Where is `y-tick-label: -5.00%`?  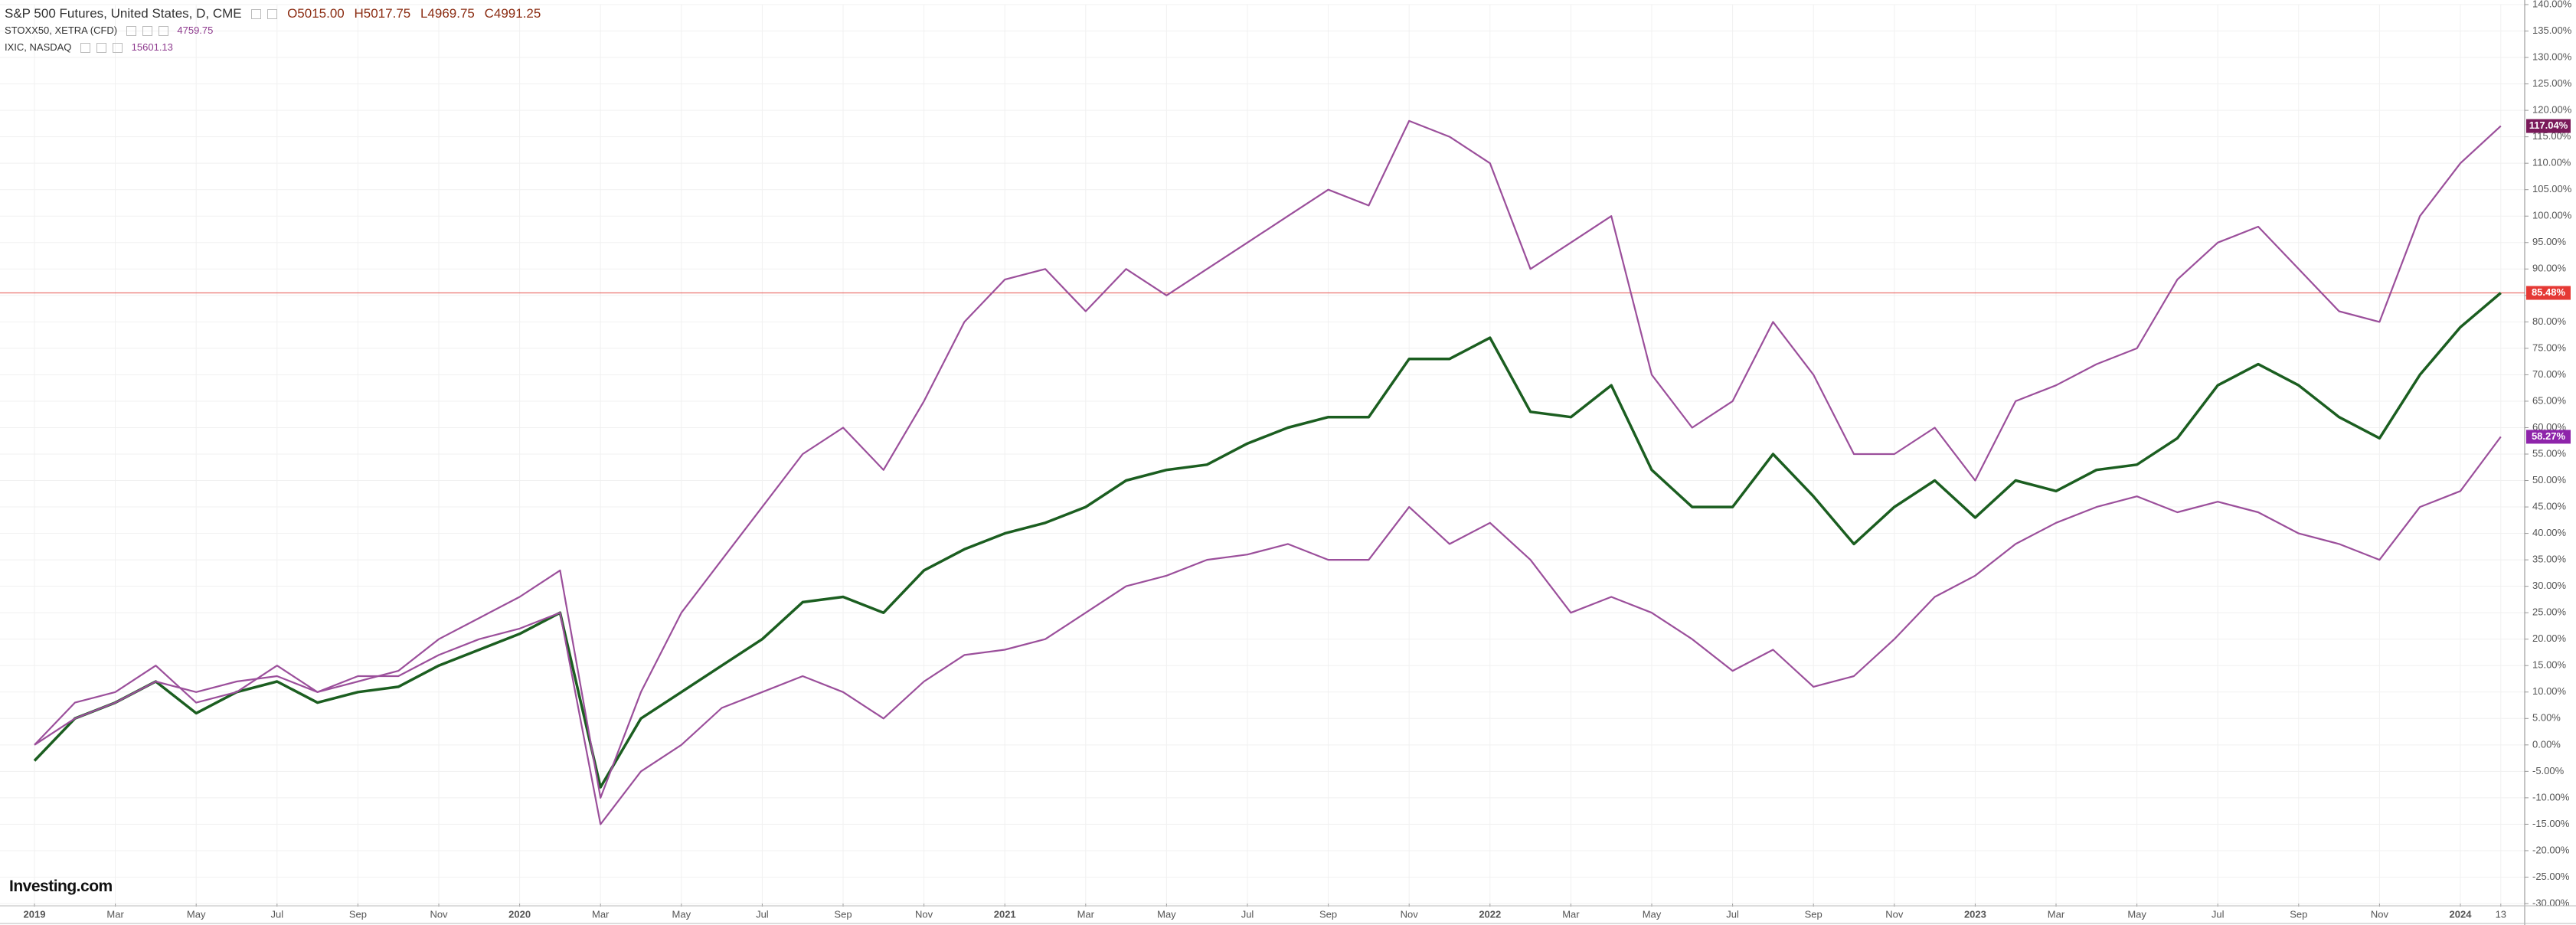 y-tick-label: -5.00% is located at coordinates (2548, 770).